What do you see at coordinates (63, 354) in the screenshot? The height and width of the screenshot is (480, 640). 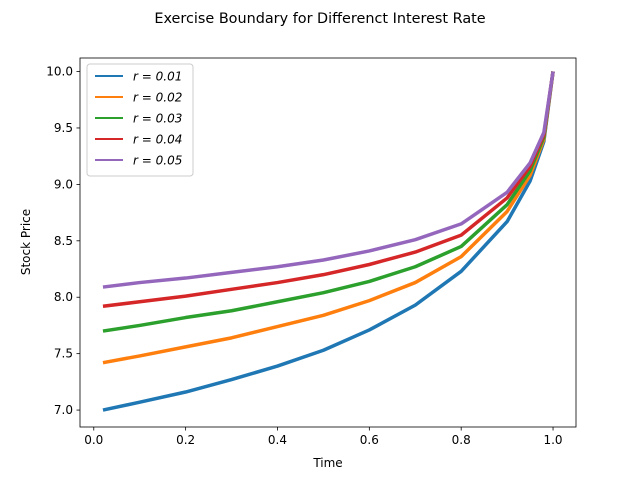 I see `y-tick-label: 7.5` at bounding box center [63, 354].